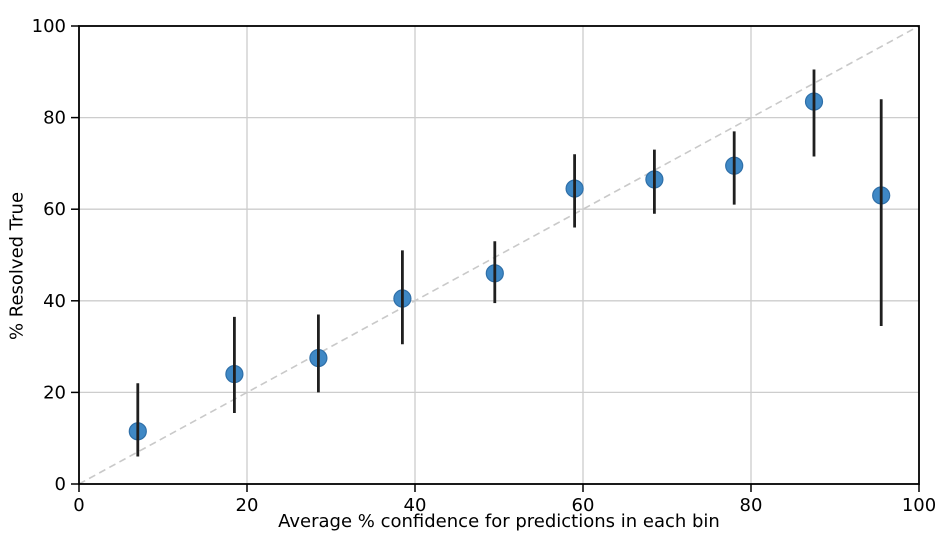  Describe the element at coordinates (54, 301) in the screenshot. I see `y-tick-label: 40` at that location.